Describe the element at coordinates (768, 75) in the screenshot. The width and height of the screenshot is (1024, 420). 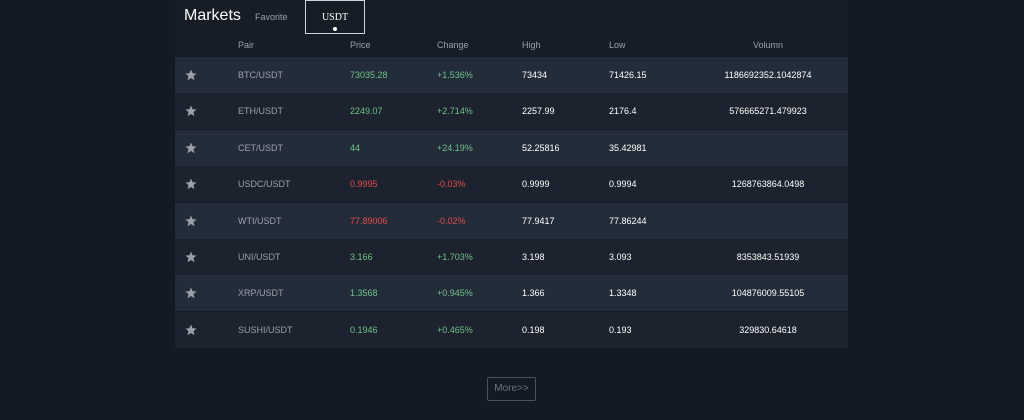
I see `cell-5: 1186692352.1042874` at that location.